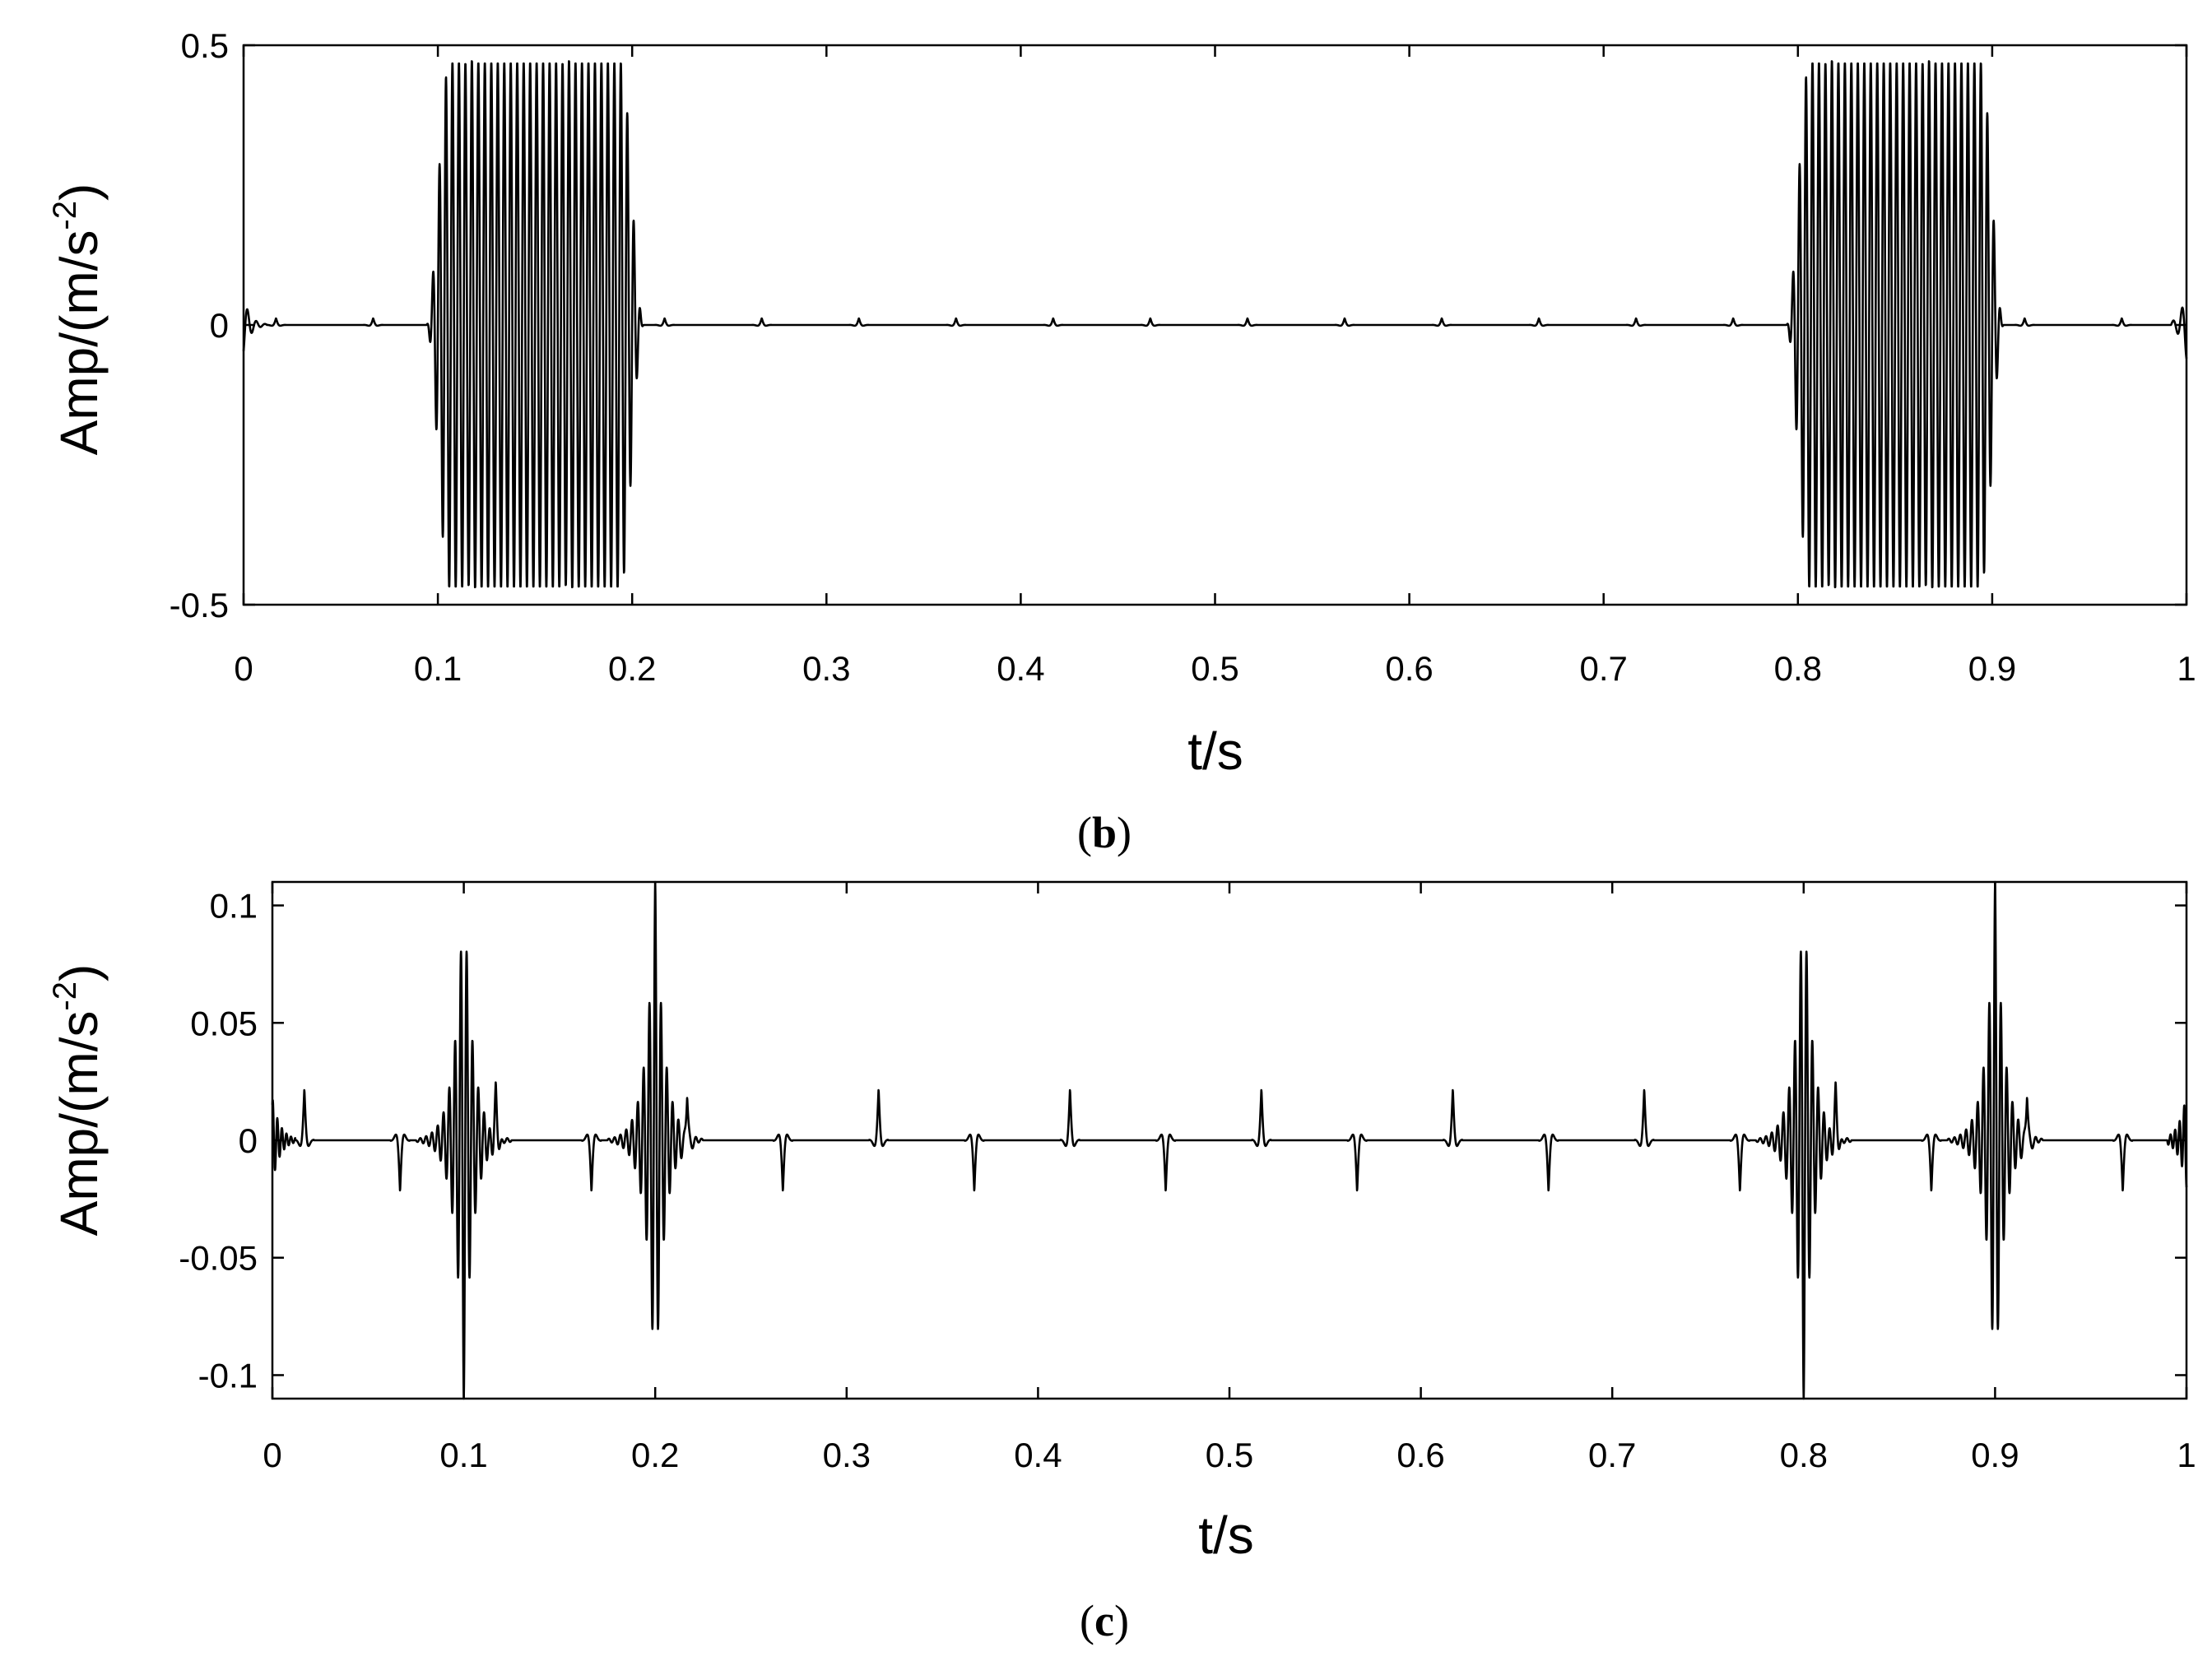 The width and height of the screenshot is (2212, 1666). I want to click on panel-c-y-tick-label: -0.05, so click(218, 1258).